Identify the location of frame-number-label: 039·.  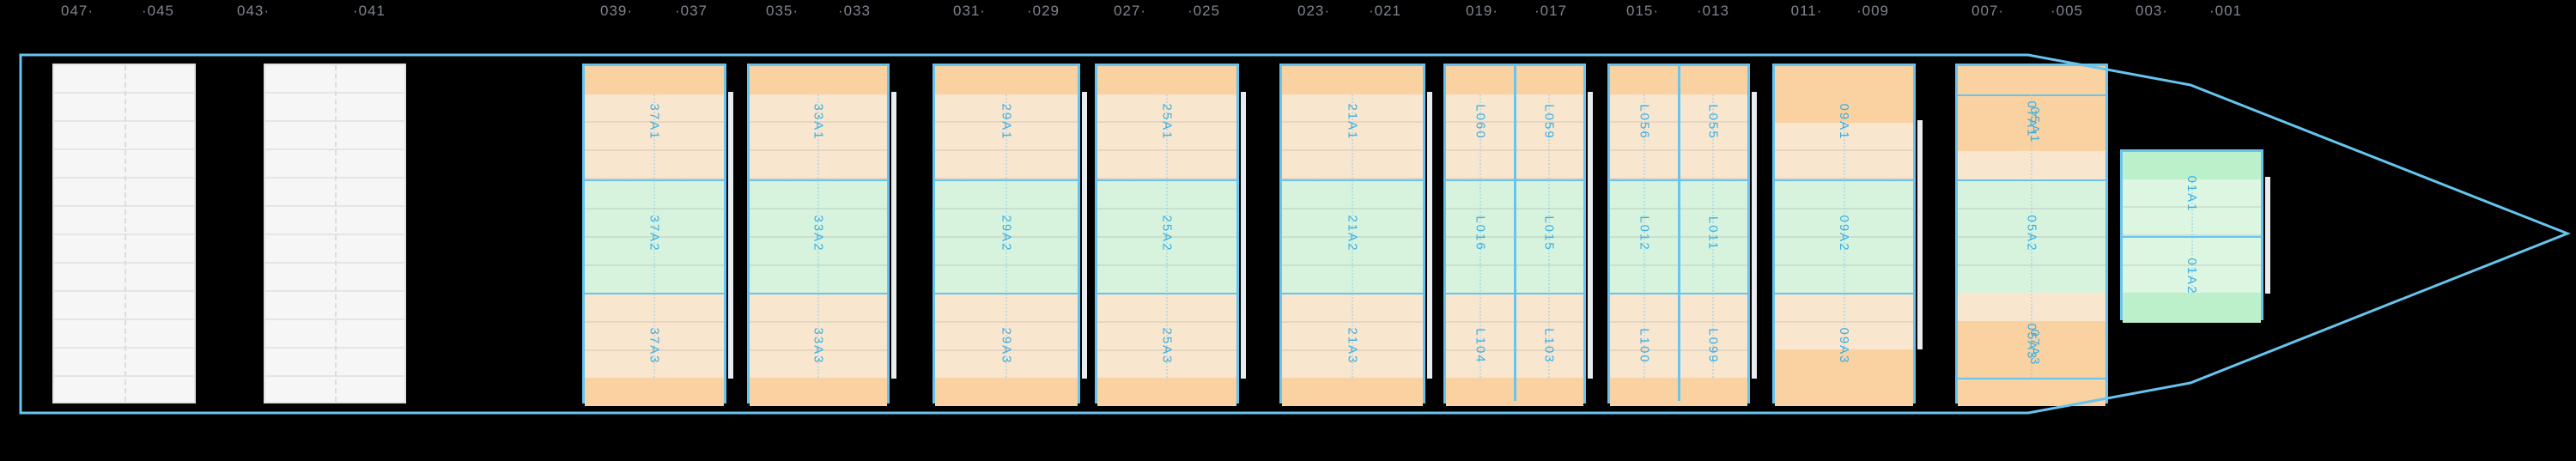
(616, 11).